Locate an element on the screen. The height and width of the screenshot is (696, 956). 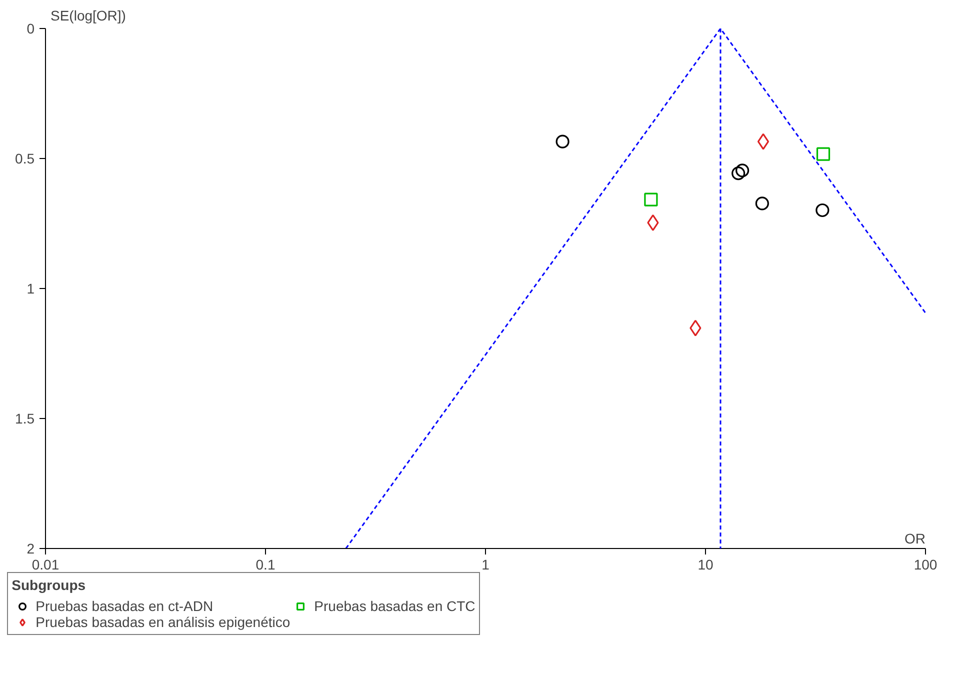
x-tick-label: 10 is located at coordinates (706, 564).